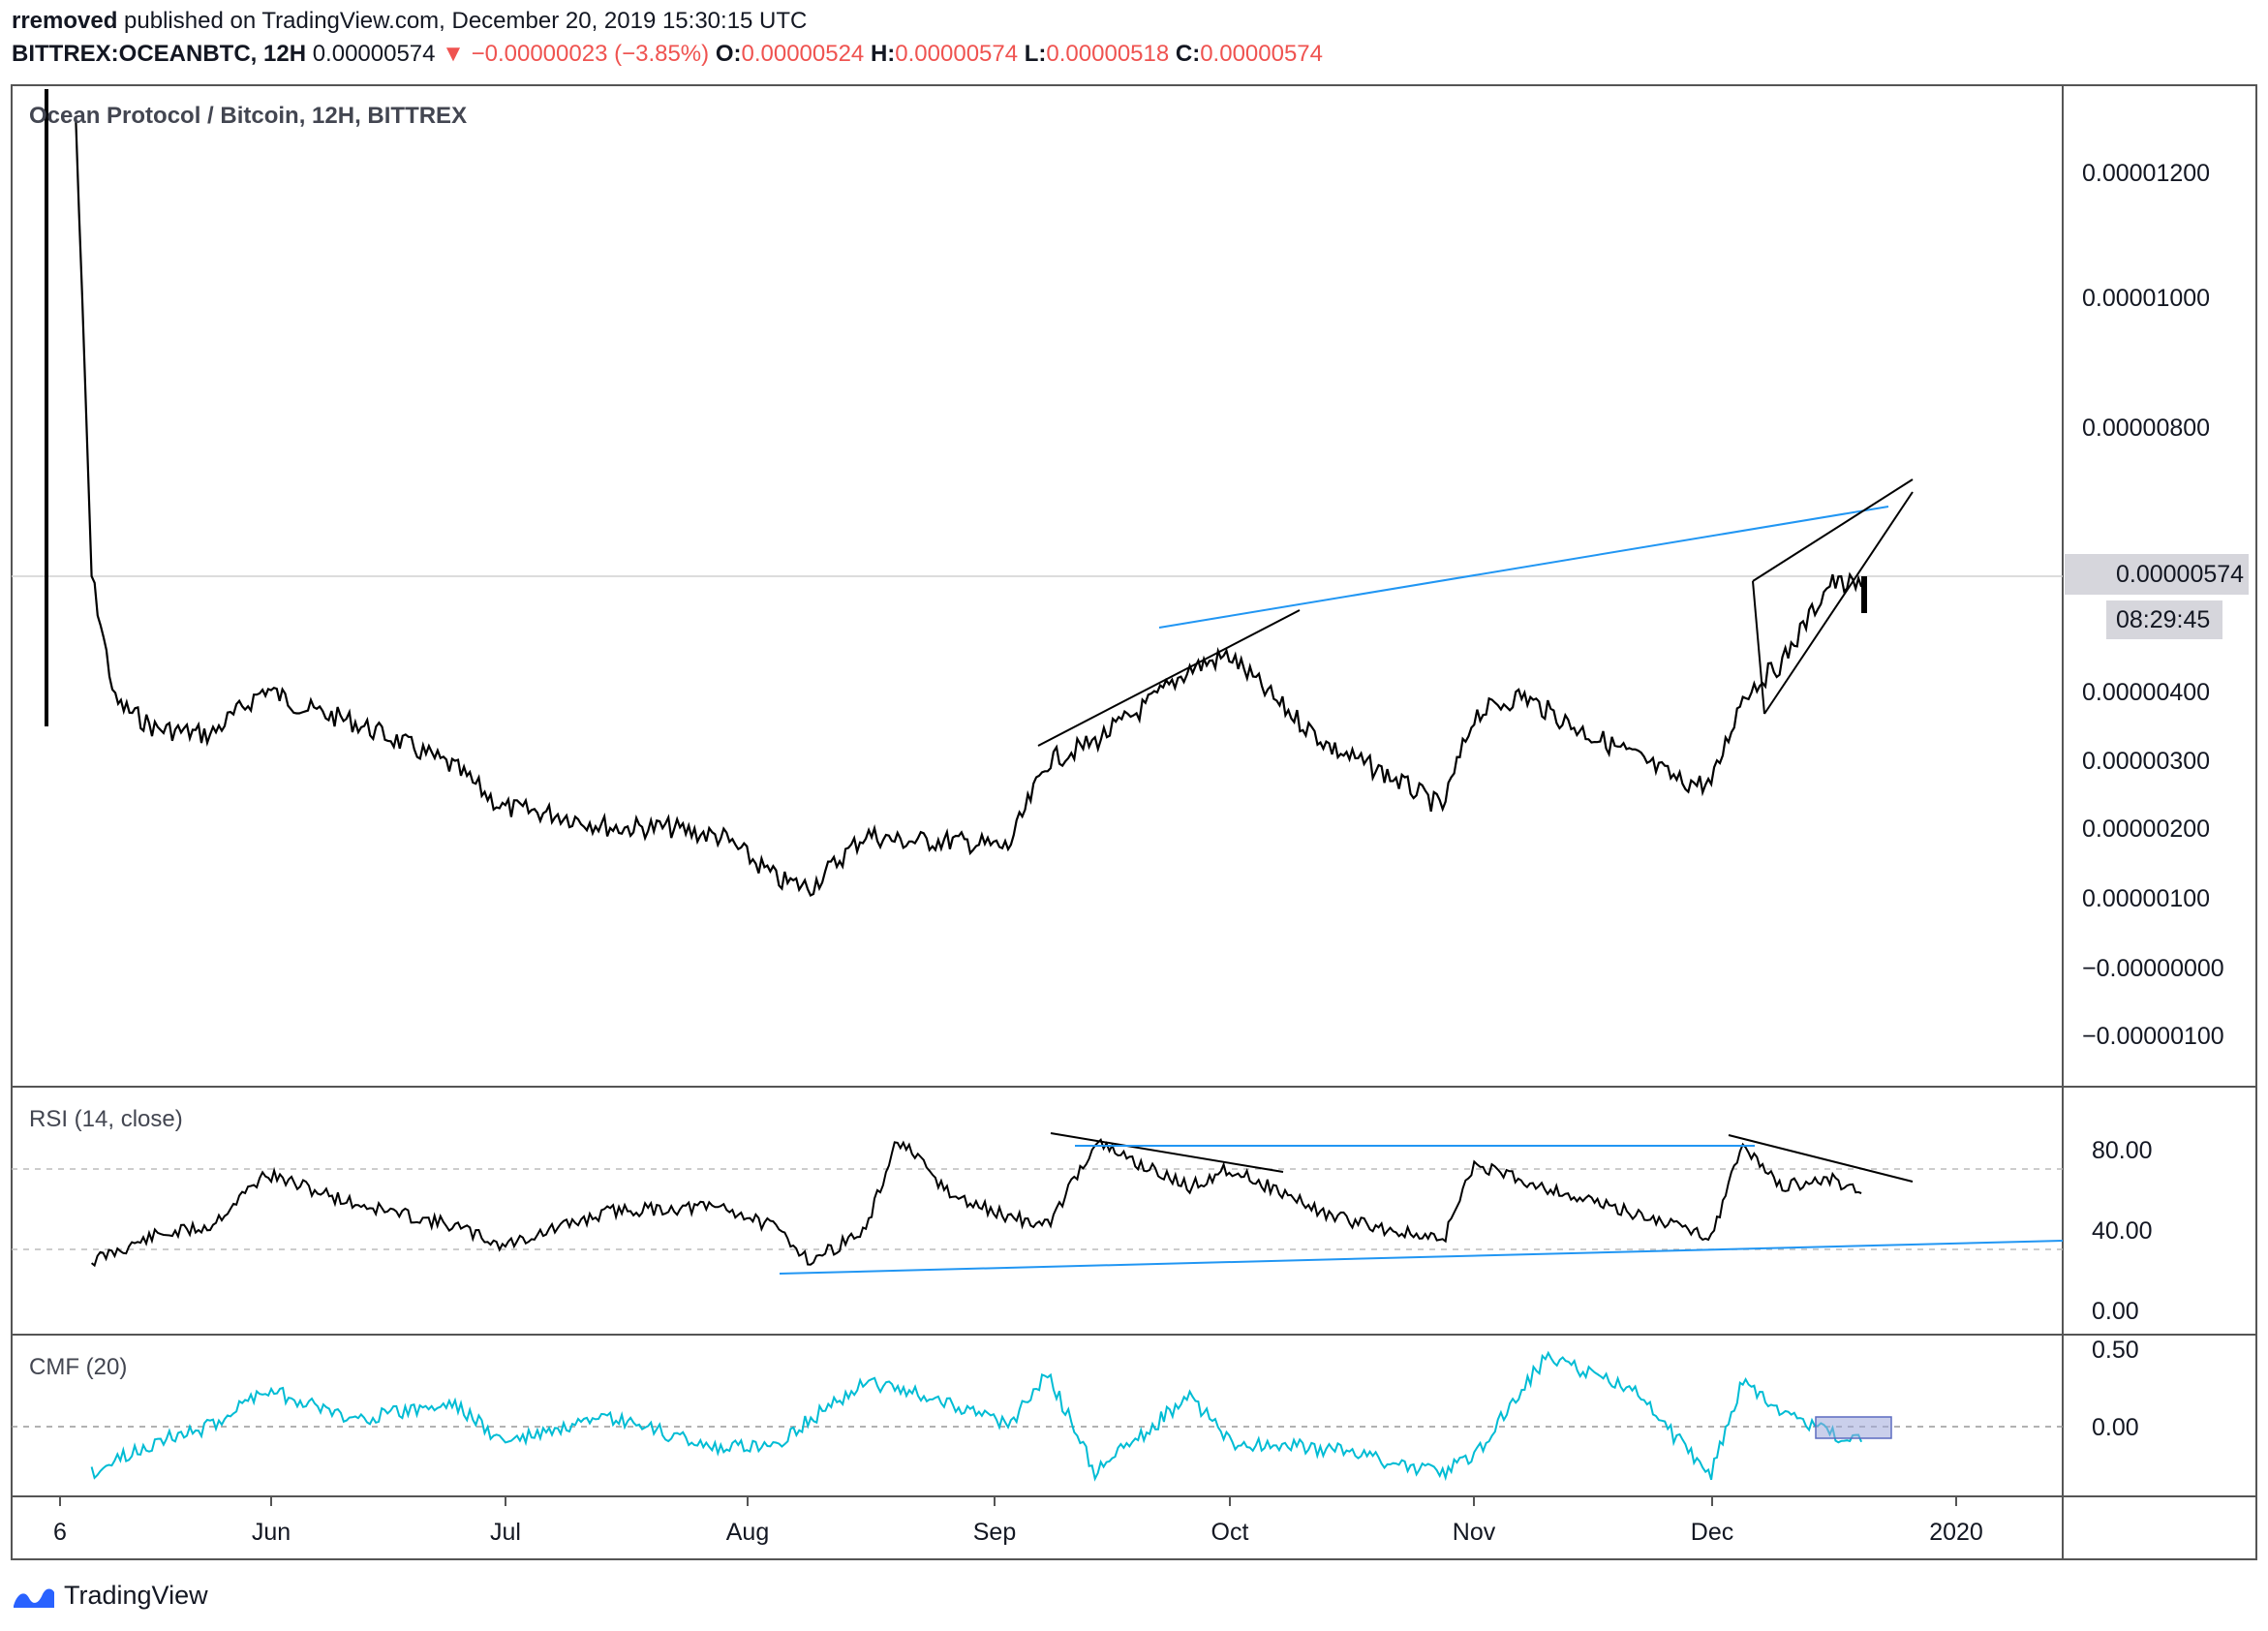 Image resolution: width=2268 pixels, height=1631 pixels. What do you see at coordinates (883, 54) in the screenshot?
I see `high-label: H:` at bounding box center [883, 54].